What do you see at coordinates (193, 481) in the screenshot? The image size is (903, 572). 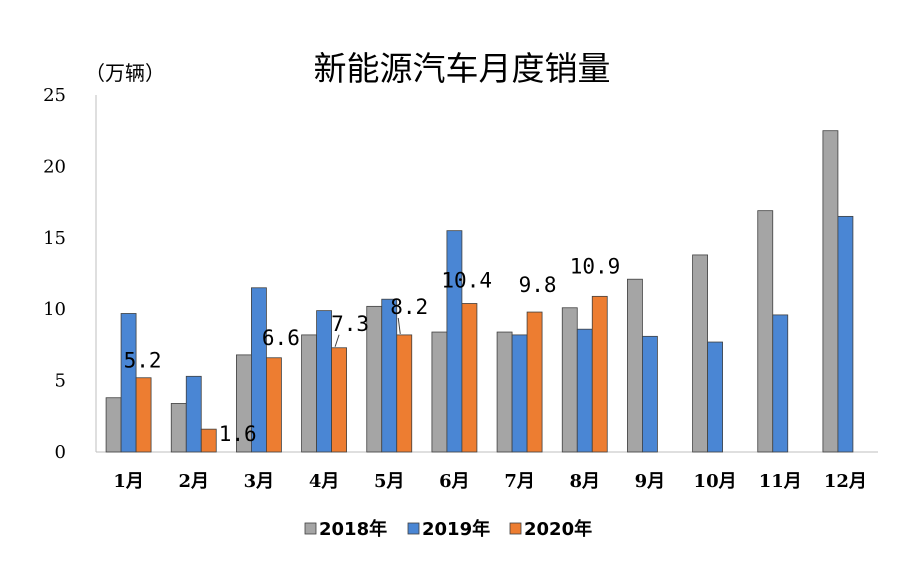 I see `x-tick-label: 2月` at bounding box center [193, 481].